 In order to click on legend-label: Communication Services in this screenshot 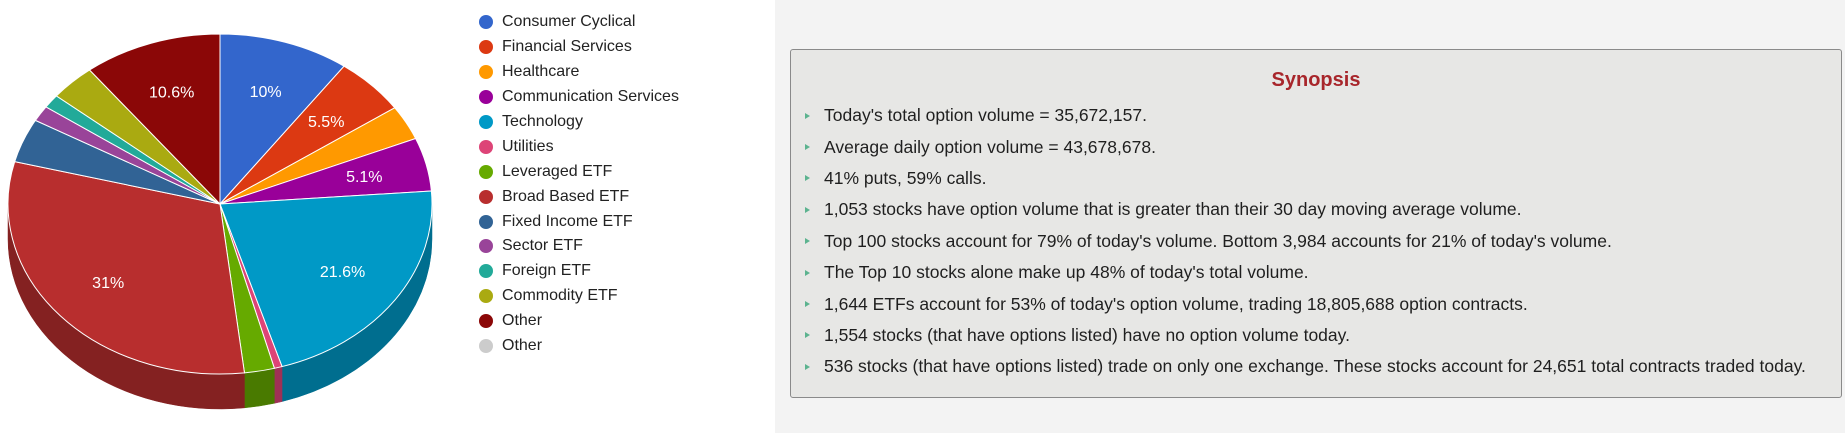, I will do `click(590, 97)`.